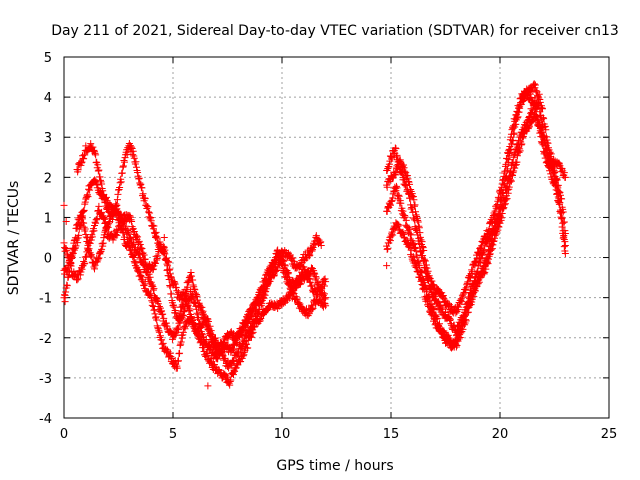  Describe the element at coordinates (48, 178) in the screenshot. I see `y-tick-label: 2` at that location.